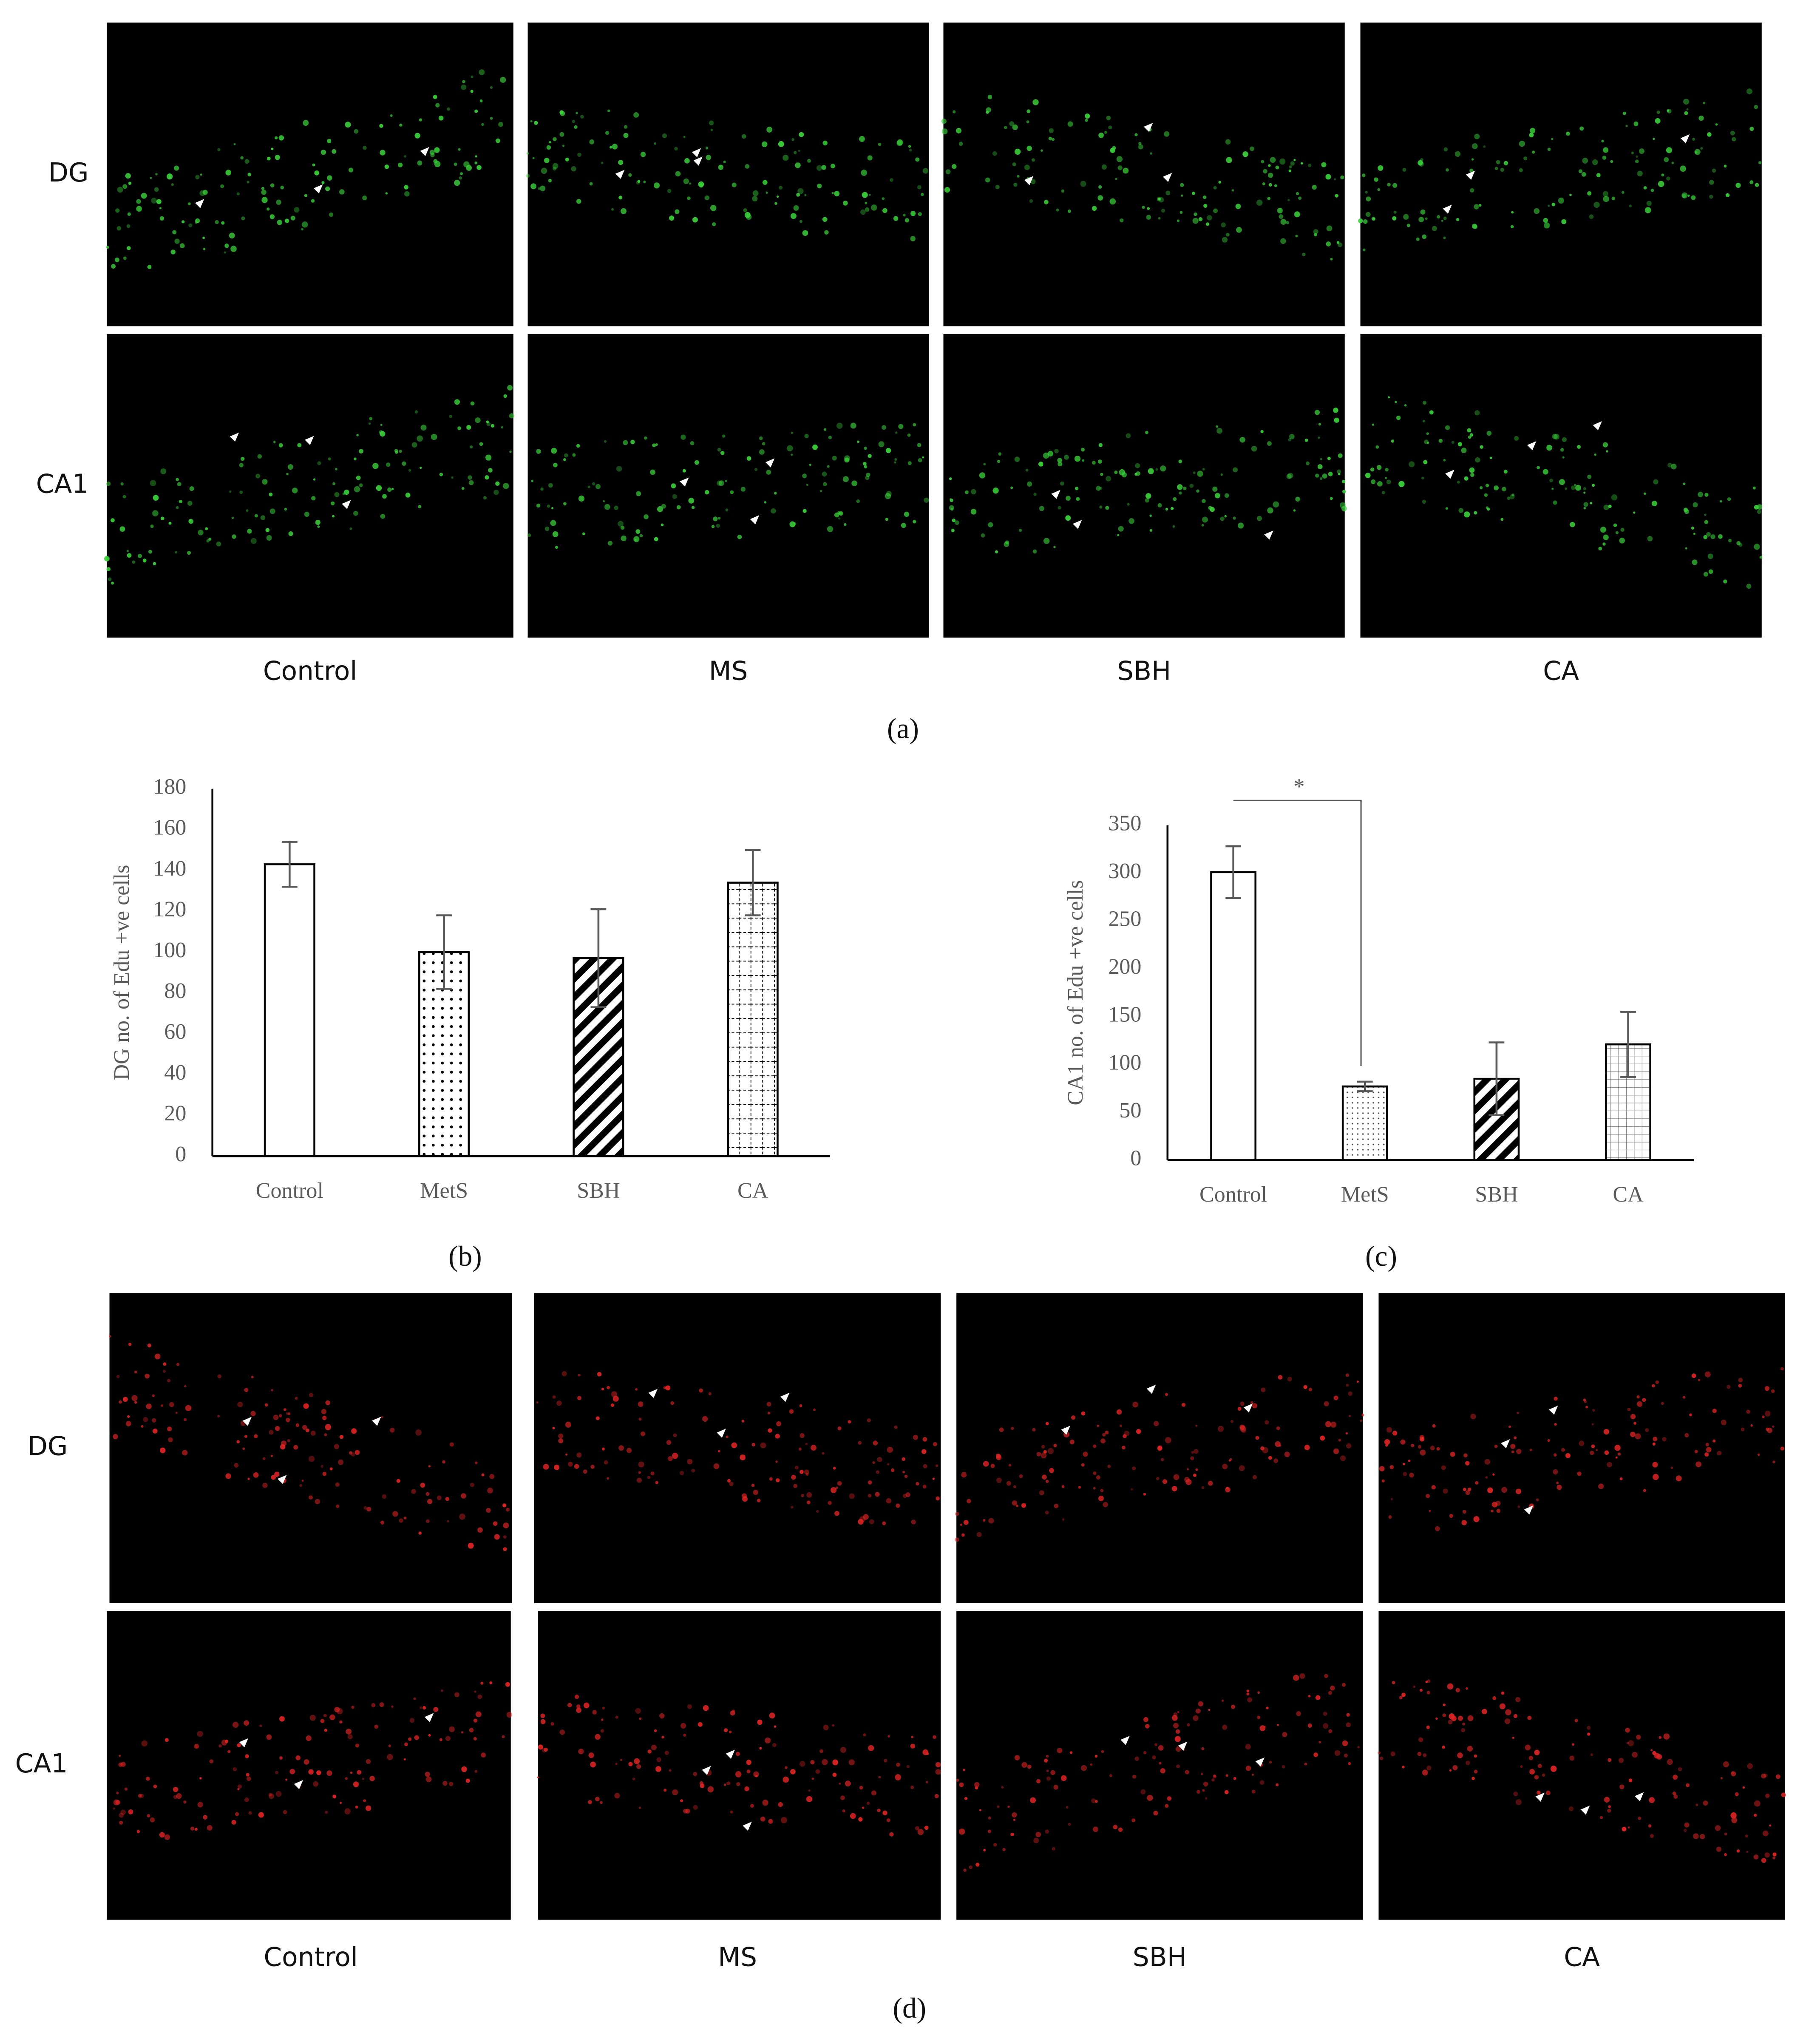 Image resolution: width=1806 pixels, height=2044 pixels. Describe the element at coordinates (1130, 1110) in the screenshot. I see `y-tick-label: 50` at that location.